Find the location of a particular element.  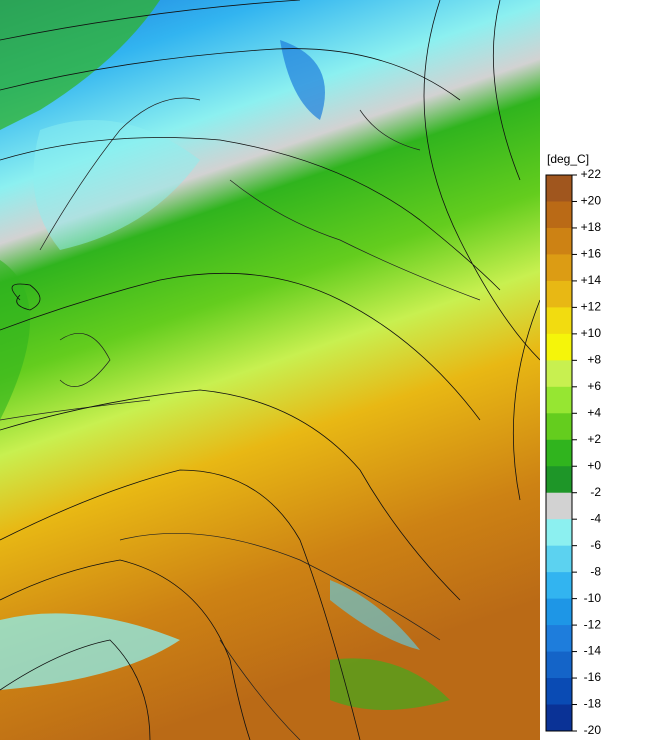

legend-label: +10 is located at coordinates (591, 333).